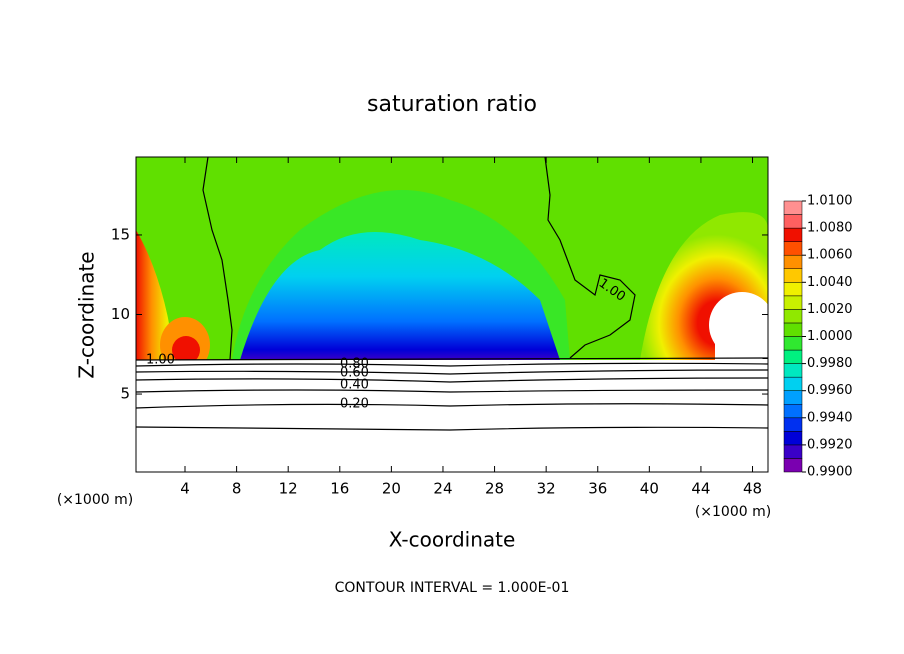 The height and width of the screenshot is (654, 904). Describe the element at coordinates (354, 404) in the screenshot. I see `contour-label: 0.20` at that location.